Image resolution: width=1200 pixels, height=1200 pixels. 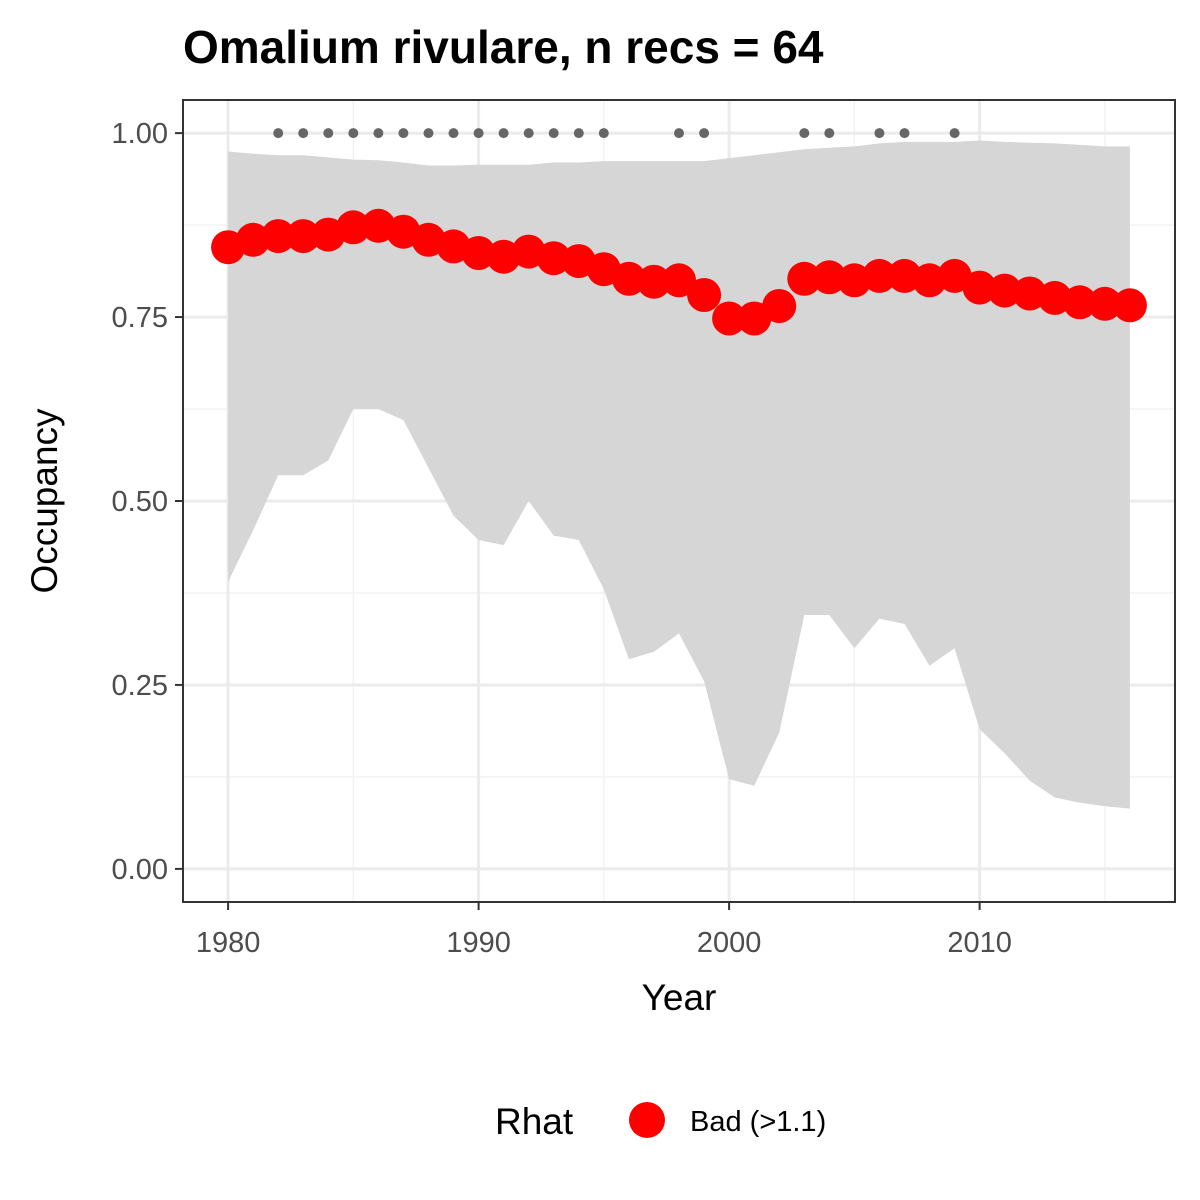 What do you see at coordinates (679, 997) in the screenshot?
I see `x-axis-title: Year` at bounding box center [679, 997].